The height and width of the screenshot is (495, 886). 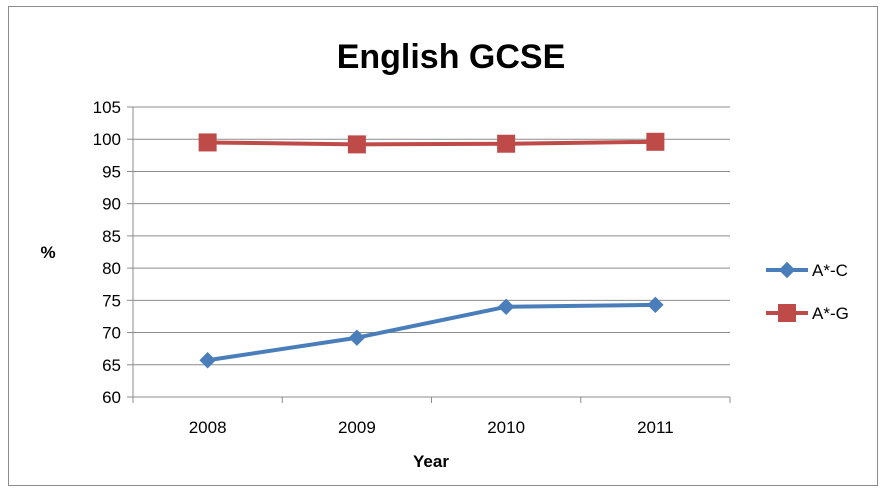 What do you see at coordinates (111, 268) in the screenshot?
I see `y-tick-label: 80` at bounding box center [111, 268].